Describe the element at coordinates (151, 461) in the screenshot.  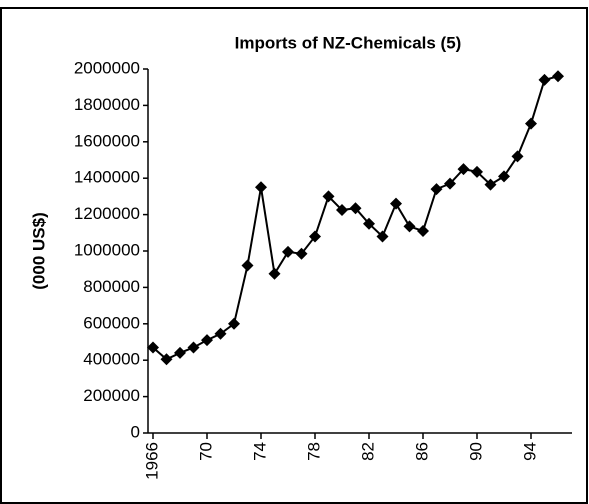
I see `x-tick-label: 1966` at that location.